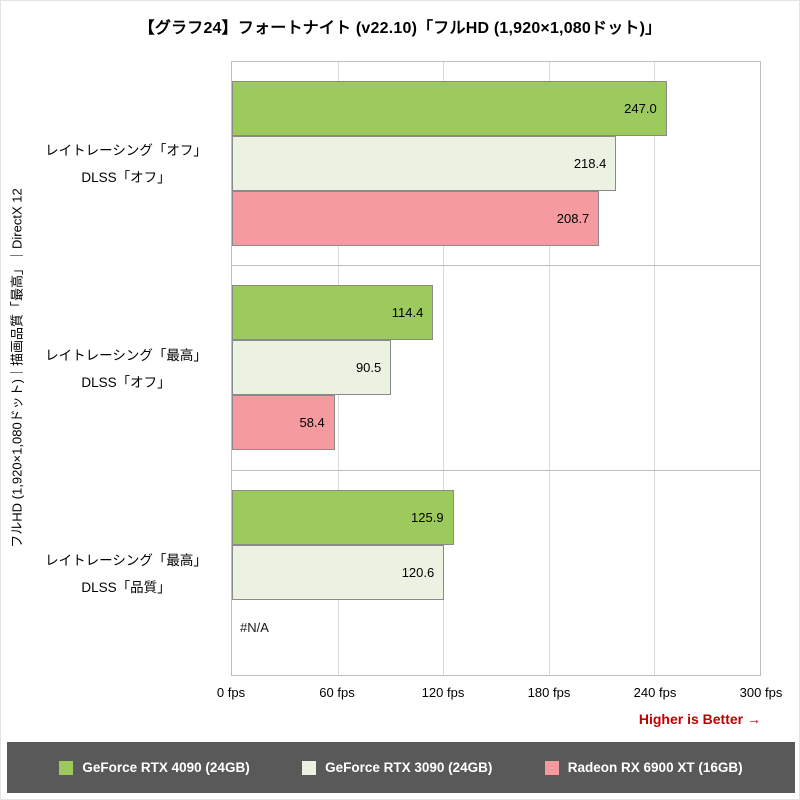  I want to click on legend-item: GeForce RTX 3090 (24GB), so click(397, 767).